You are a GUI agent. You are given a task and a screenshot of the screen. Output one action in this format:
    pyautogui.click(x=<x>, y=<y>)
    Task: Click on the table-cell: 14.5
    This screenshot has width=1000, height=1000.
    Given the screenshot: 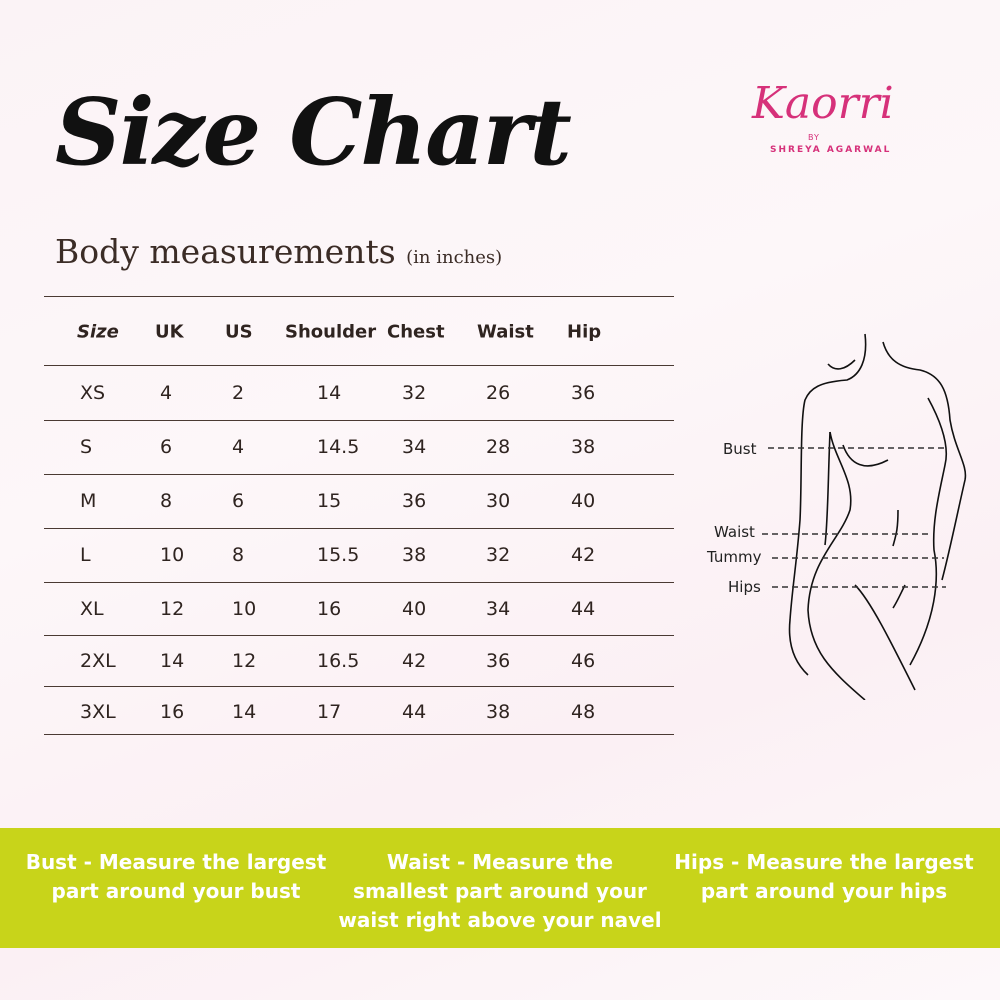 What is the action you would take?
    pyautogui.click(x=338, y=447)
    